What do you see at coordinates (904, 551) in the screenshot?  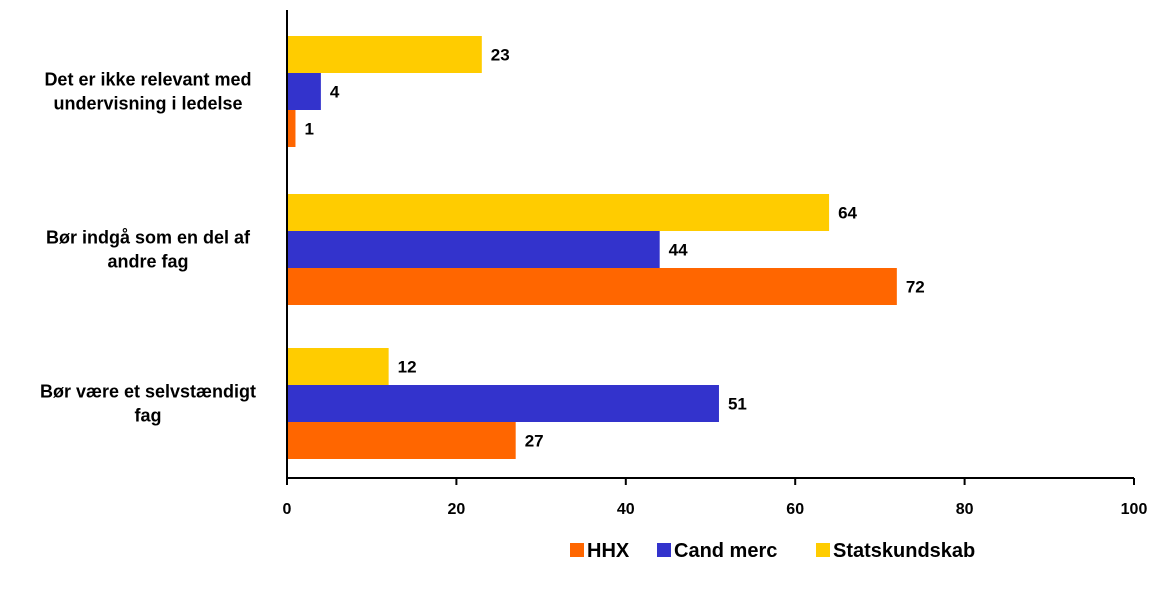 I see `legend-label: Statskundskab` at bounding box center [904, 551].